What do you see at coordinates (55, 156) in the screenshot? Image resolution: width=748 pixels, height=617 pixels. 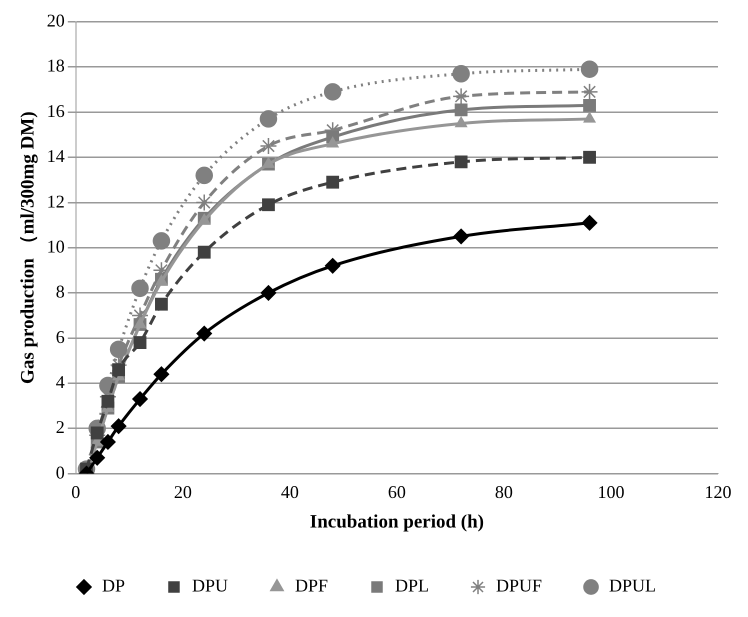 I see `y-tick-label: 14` at bounding box center [55, 156].